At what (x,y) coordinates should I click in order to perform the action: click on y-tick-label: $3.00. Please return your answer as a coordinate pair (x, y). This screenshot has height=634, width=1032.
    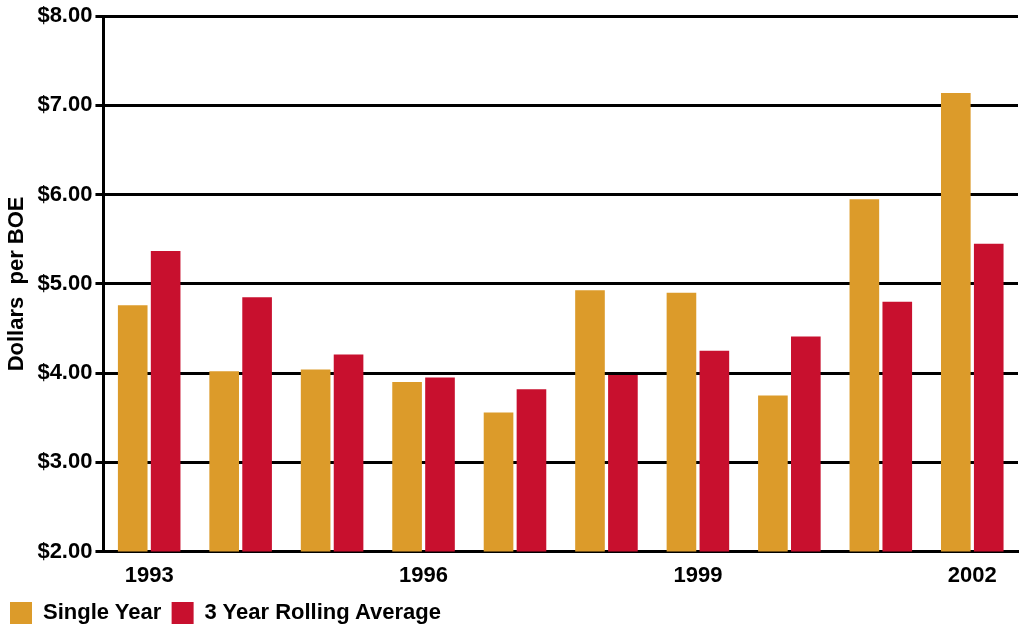
    Looking at the image, I should click on (65, 461).